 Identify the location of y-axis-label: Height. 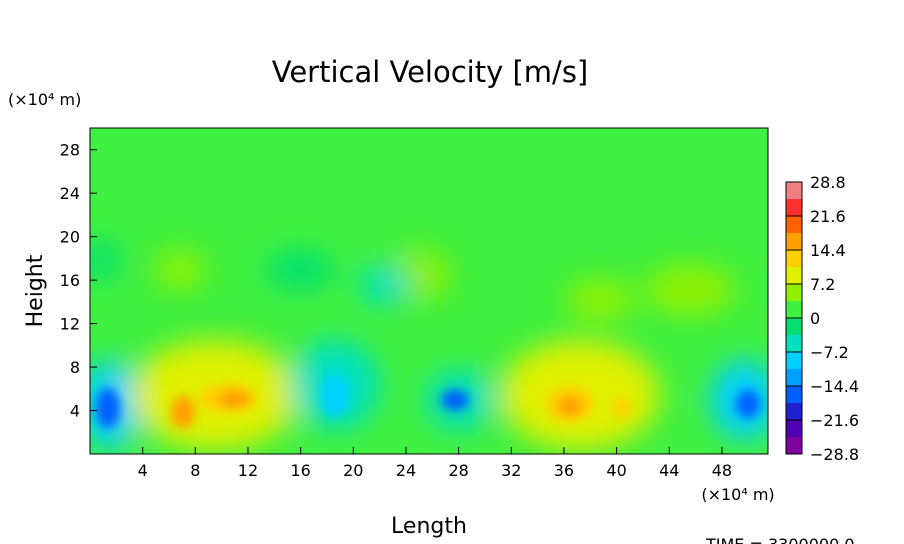
(35, 290).